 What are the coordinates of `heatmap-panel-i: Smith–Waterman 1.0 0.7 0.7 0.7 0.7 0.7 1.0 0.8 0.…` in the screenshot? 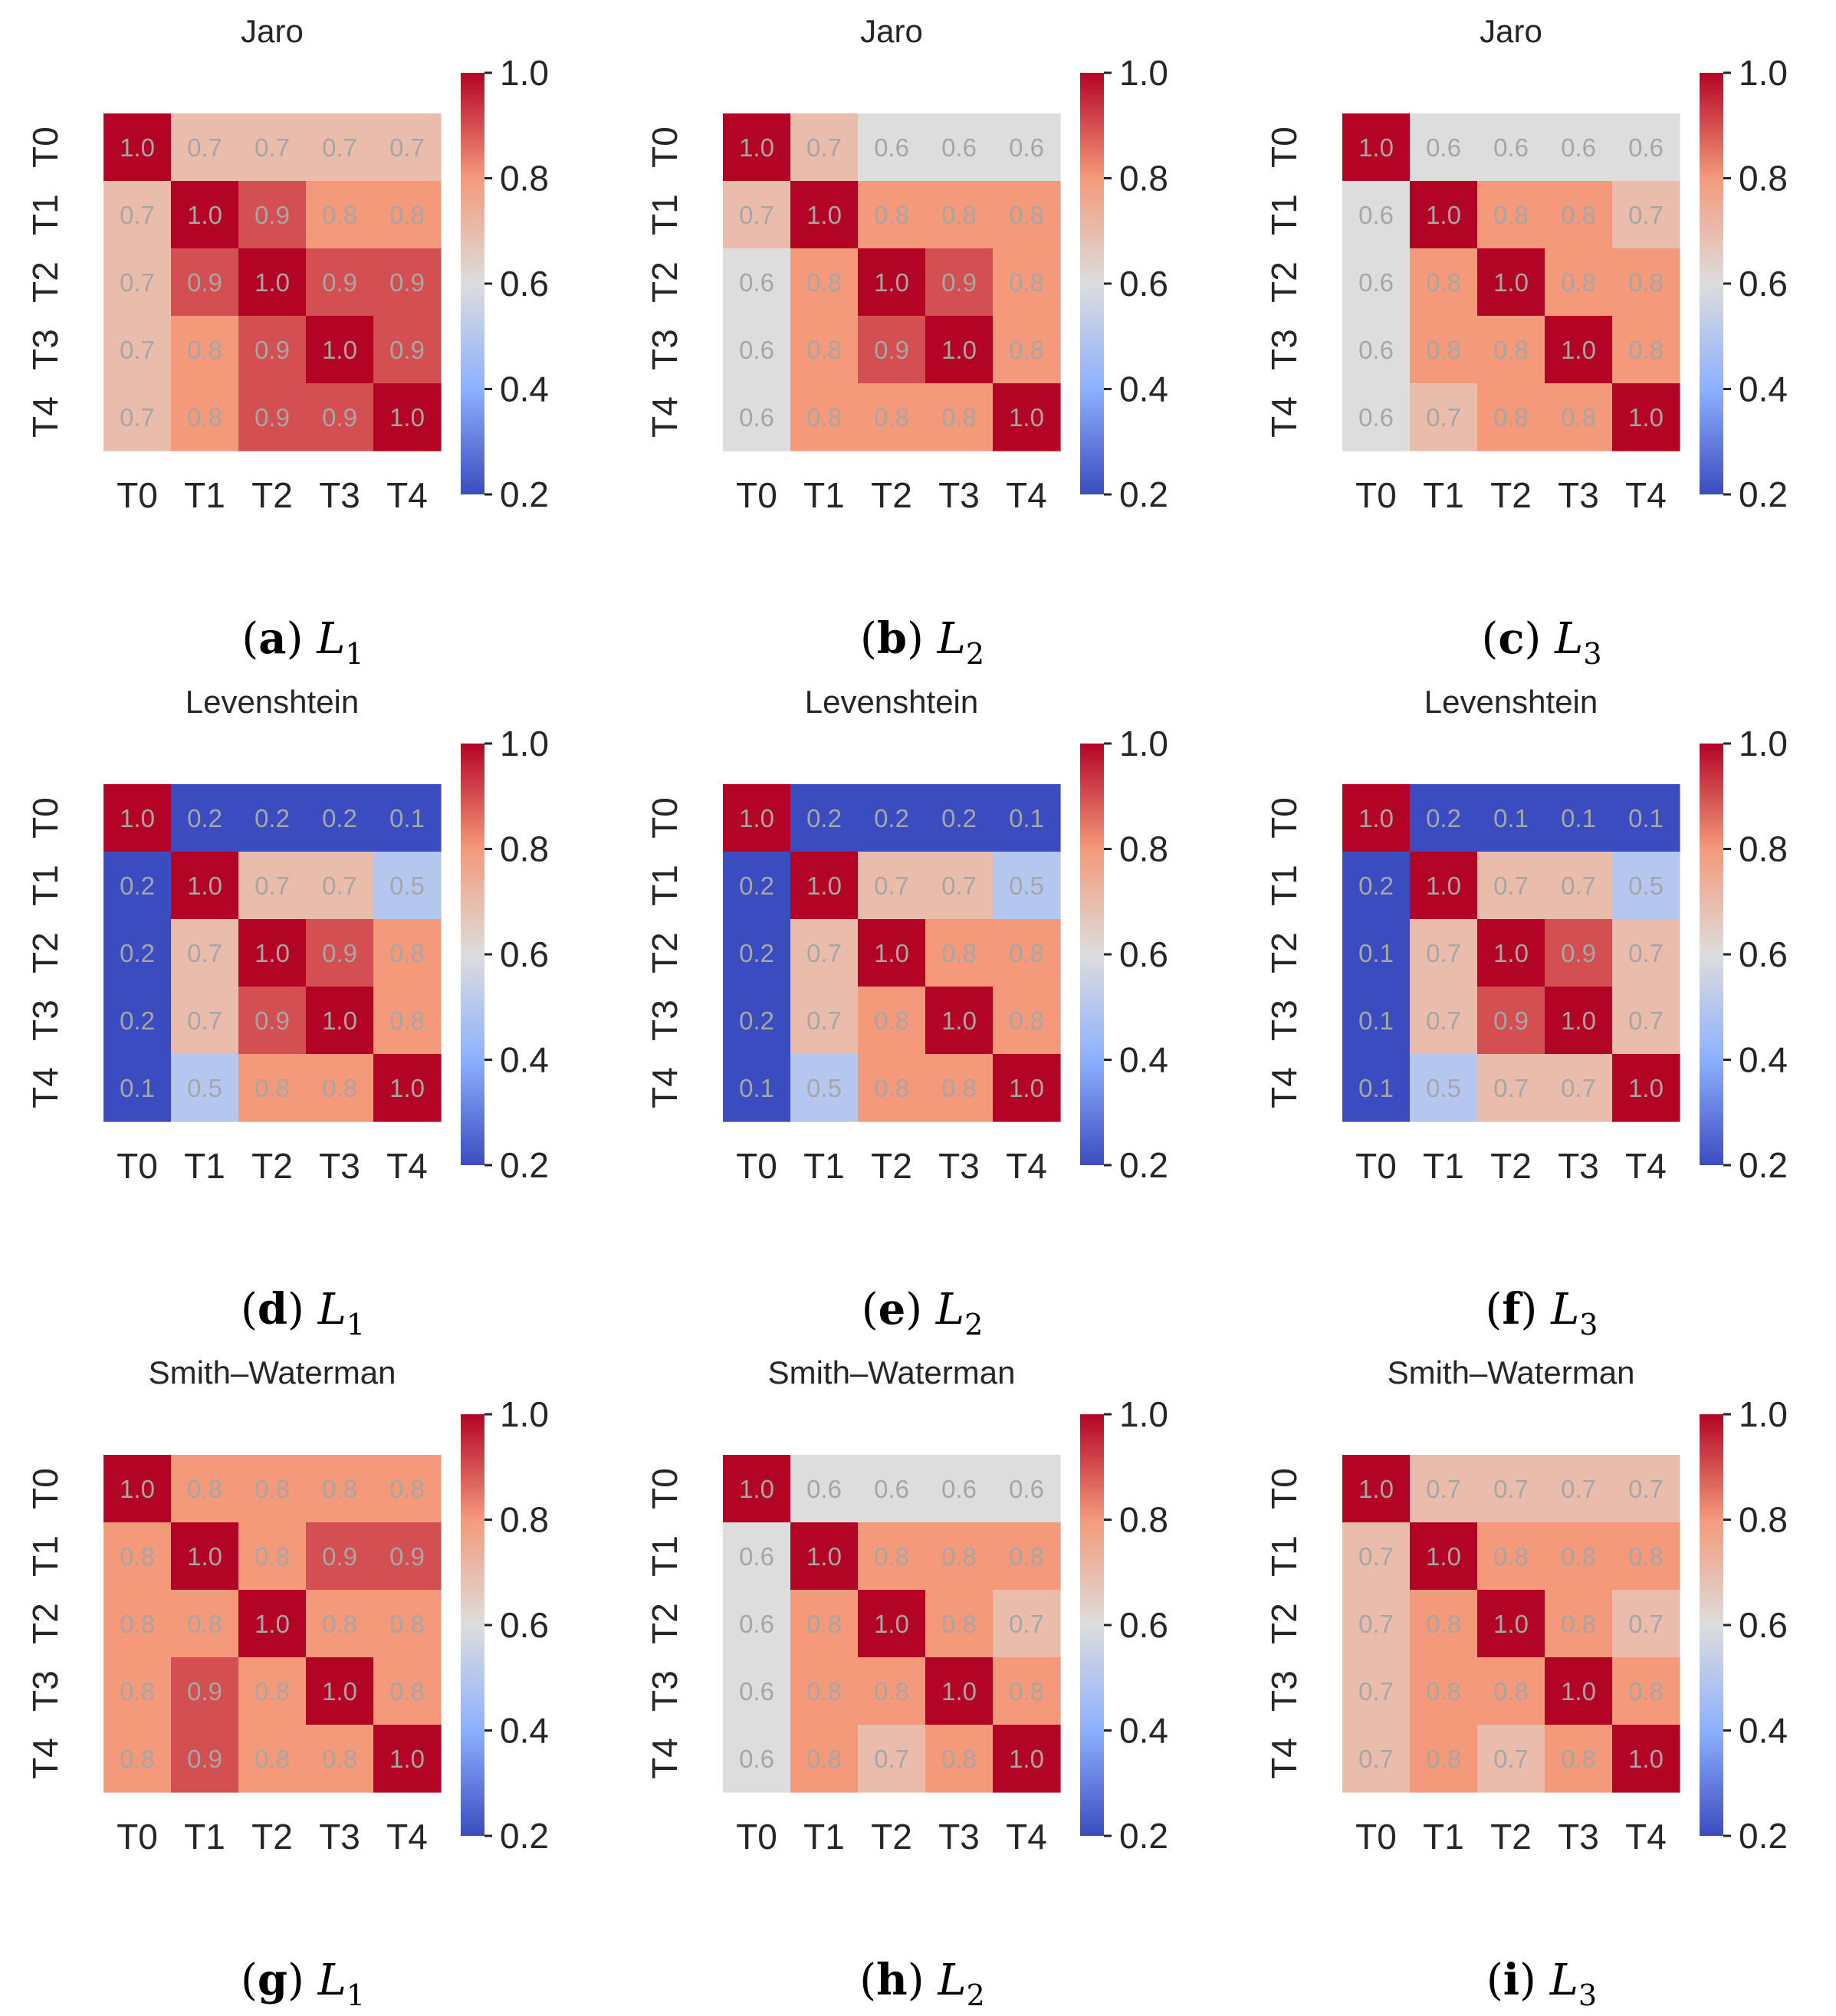 It's located at (1526, 1683).